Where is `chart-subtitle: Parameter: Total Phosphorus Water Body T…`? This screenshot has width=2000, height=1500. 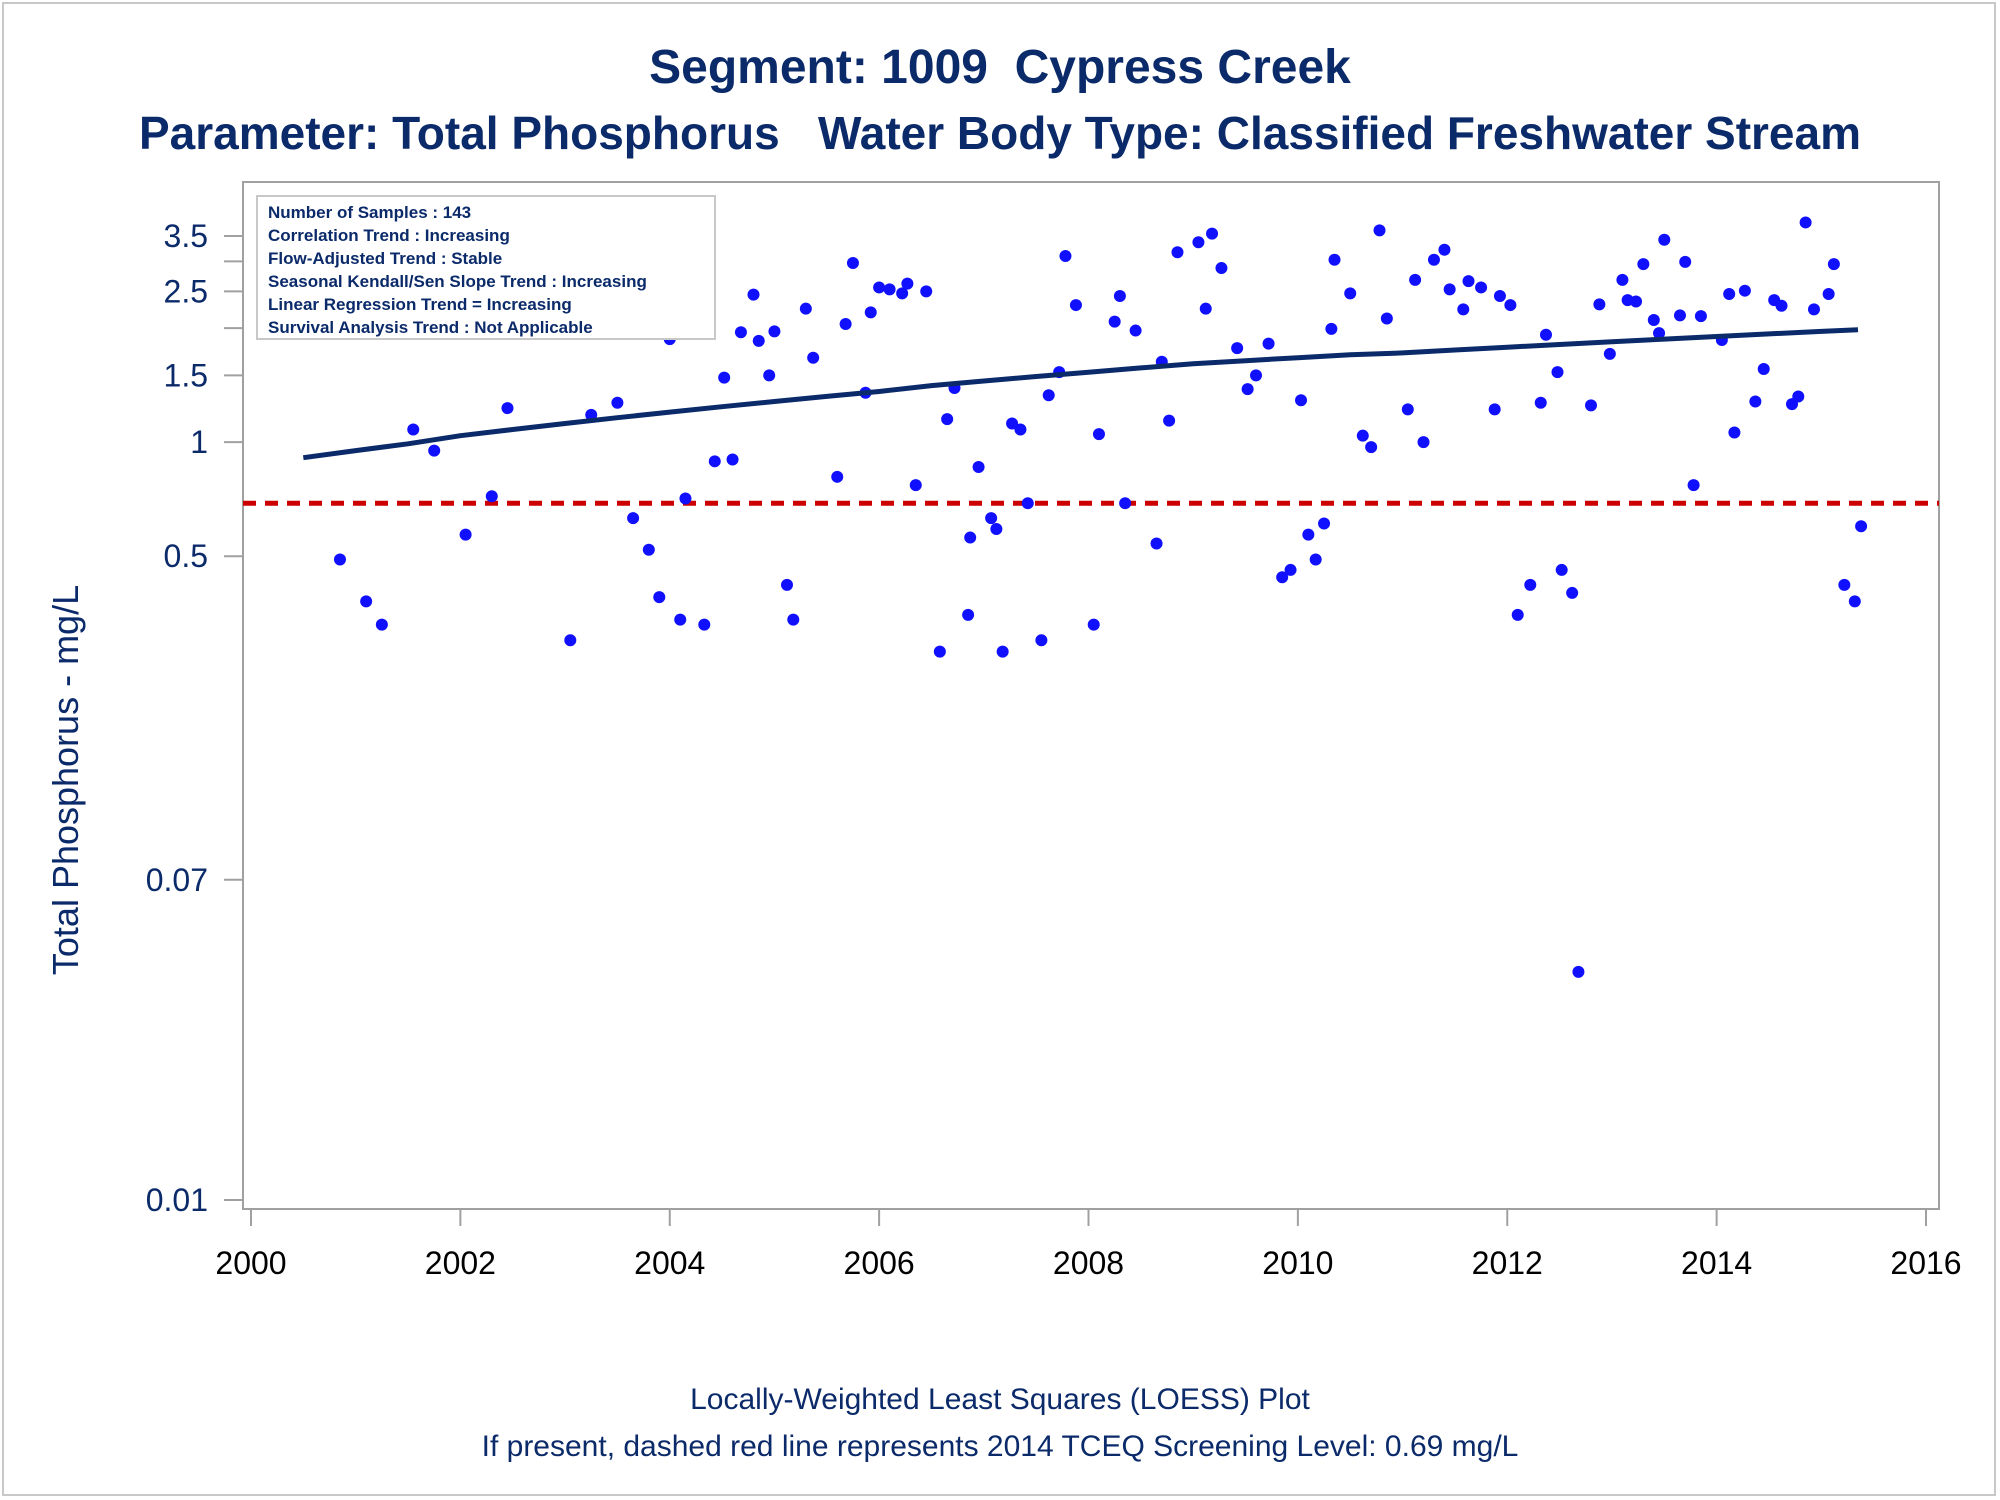 chart-subtitle: Parameter: Total Phosphorus Water Body T… is located at coordinates (1000, 133).